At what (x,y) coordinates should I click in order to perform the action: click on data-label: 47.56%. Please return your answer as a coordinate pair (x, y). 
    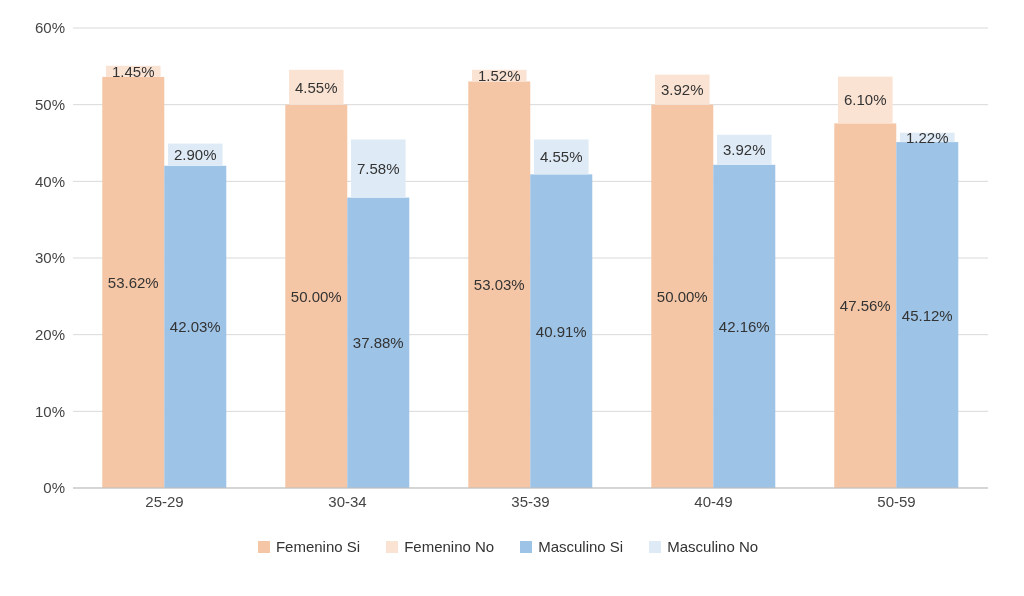
    Looking at the image, I should click on (865, 306).